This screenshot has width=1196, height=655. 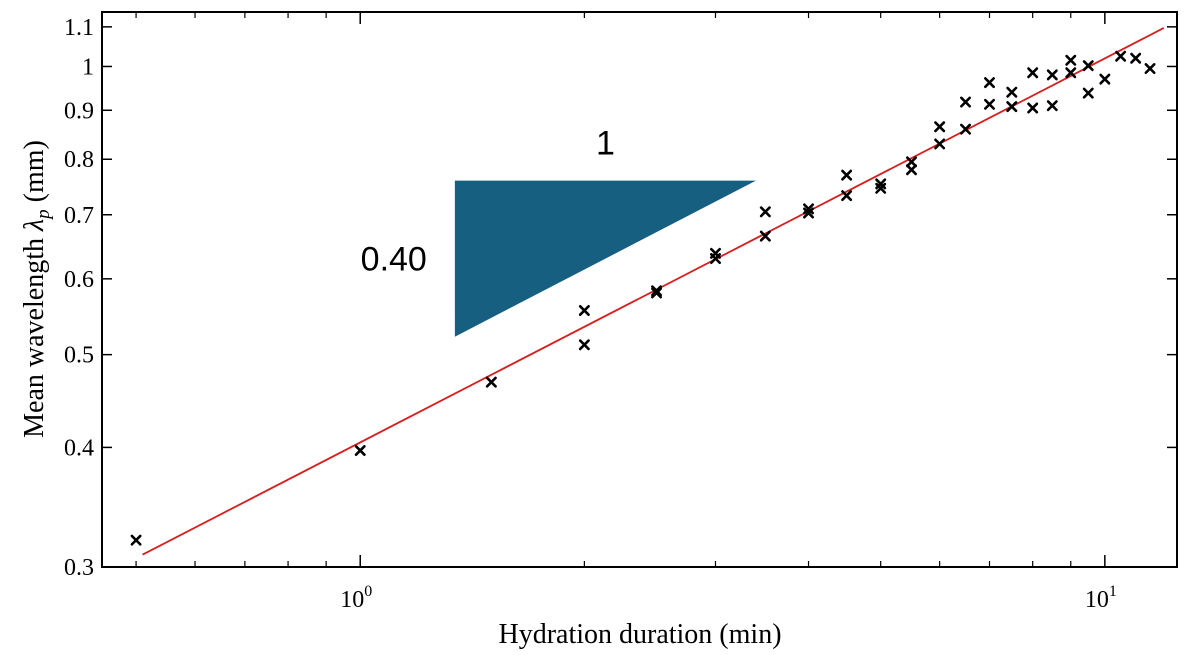 I want to click on slope-rise-label: 0.40, so click(x=394, y=260).